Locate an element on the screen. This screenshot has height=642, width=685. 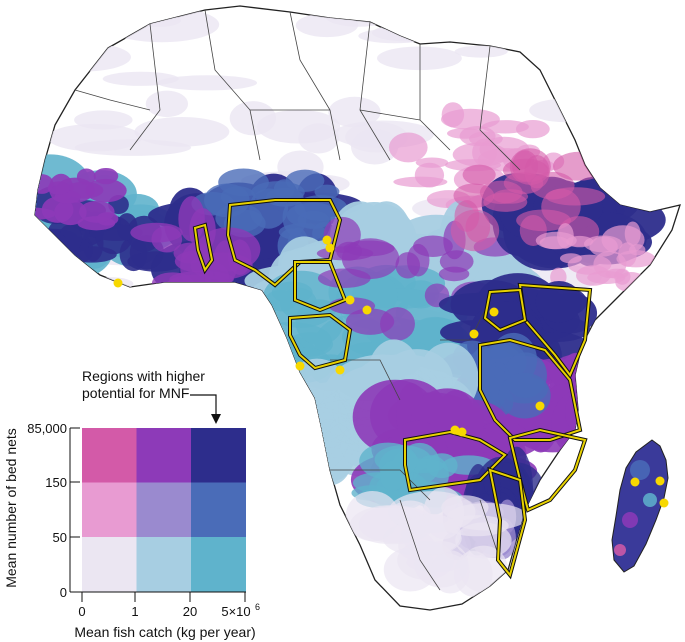
y-tick-label: 0 is located at coordinates (63, 592).